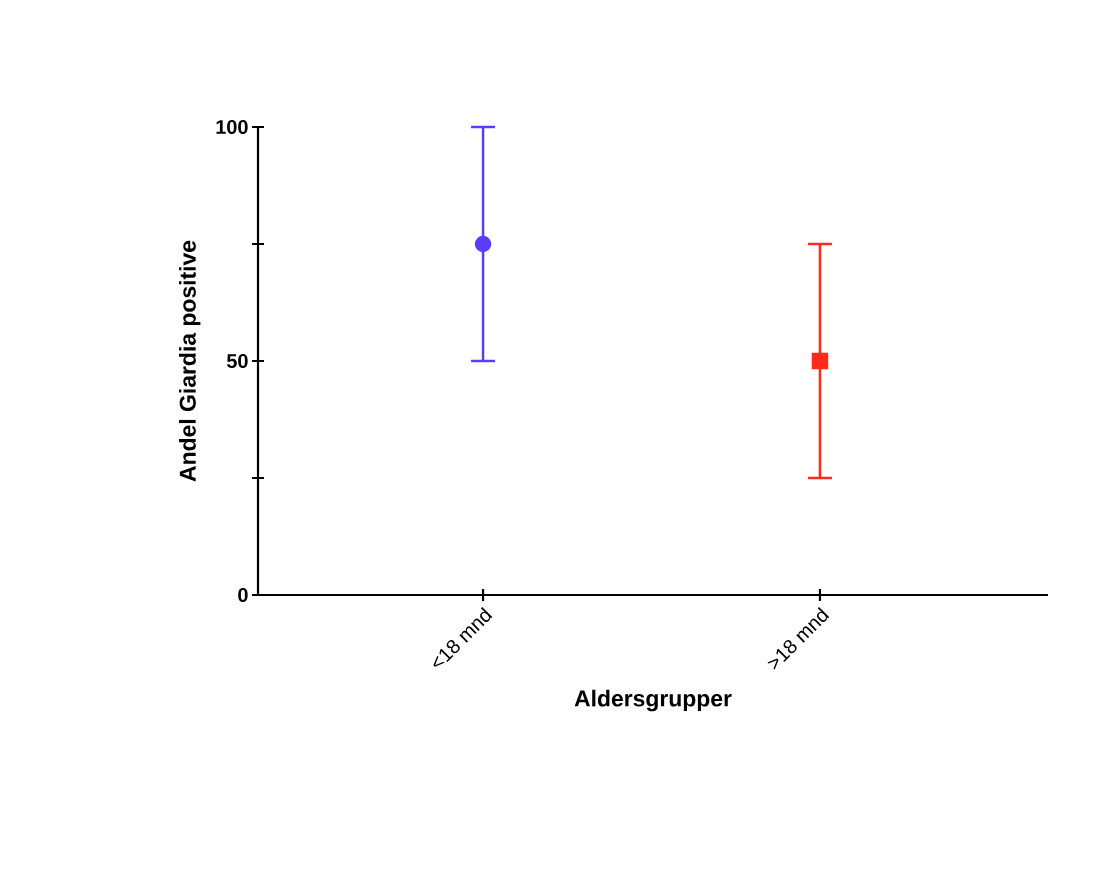  I want to click on y-axis-title: Andel Giardia positive, so click(190, 361).